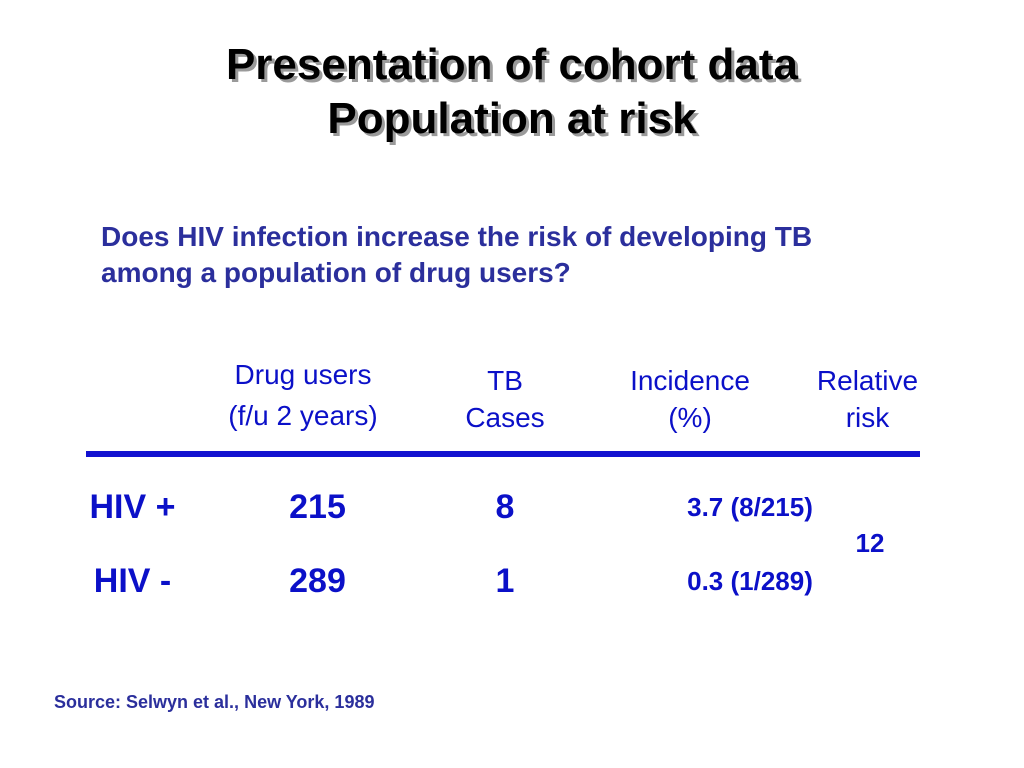 Image resolution: width=1024 pixels, height=768 pixels. Describe the element at coordinates (317, 581) in the screenshot. I see `row-hiv-negative-drug-users: 289` at that location.